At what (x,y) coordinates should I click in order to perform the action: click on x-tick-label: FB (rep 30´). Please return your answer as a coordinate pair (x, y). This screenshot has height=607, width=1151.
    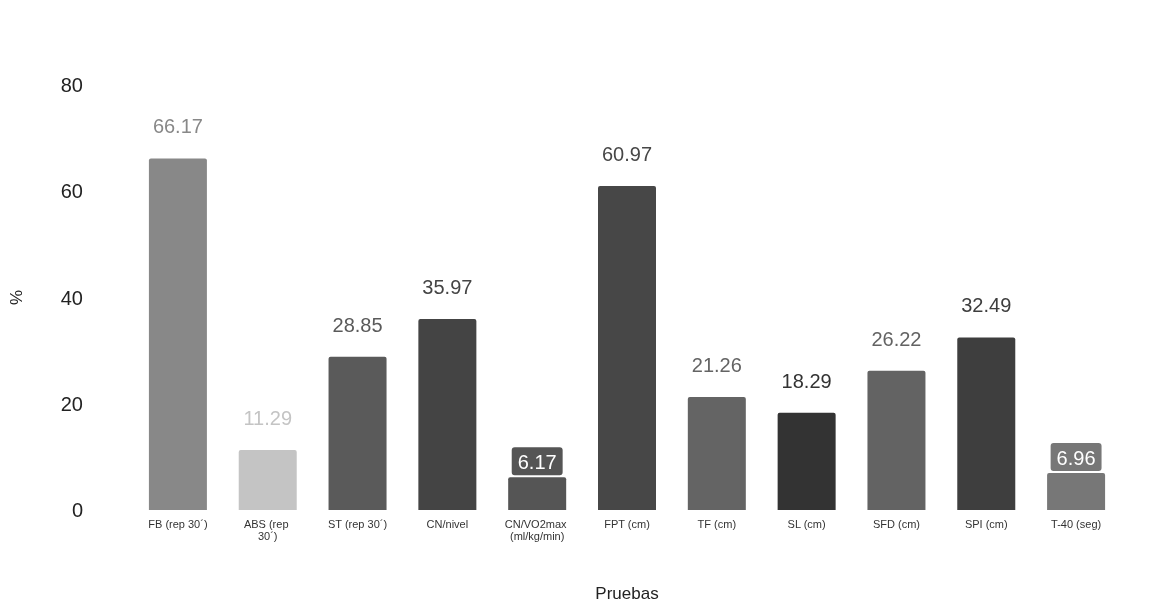
    Looking at the image, I should click on (178, 524).